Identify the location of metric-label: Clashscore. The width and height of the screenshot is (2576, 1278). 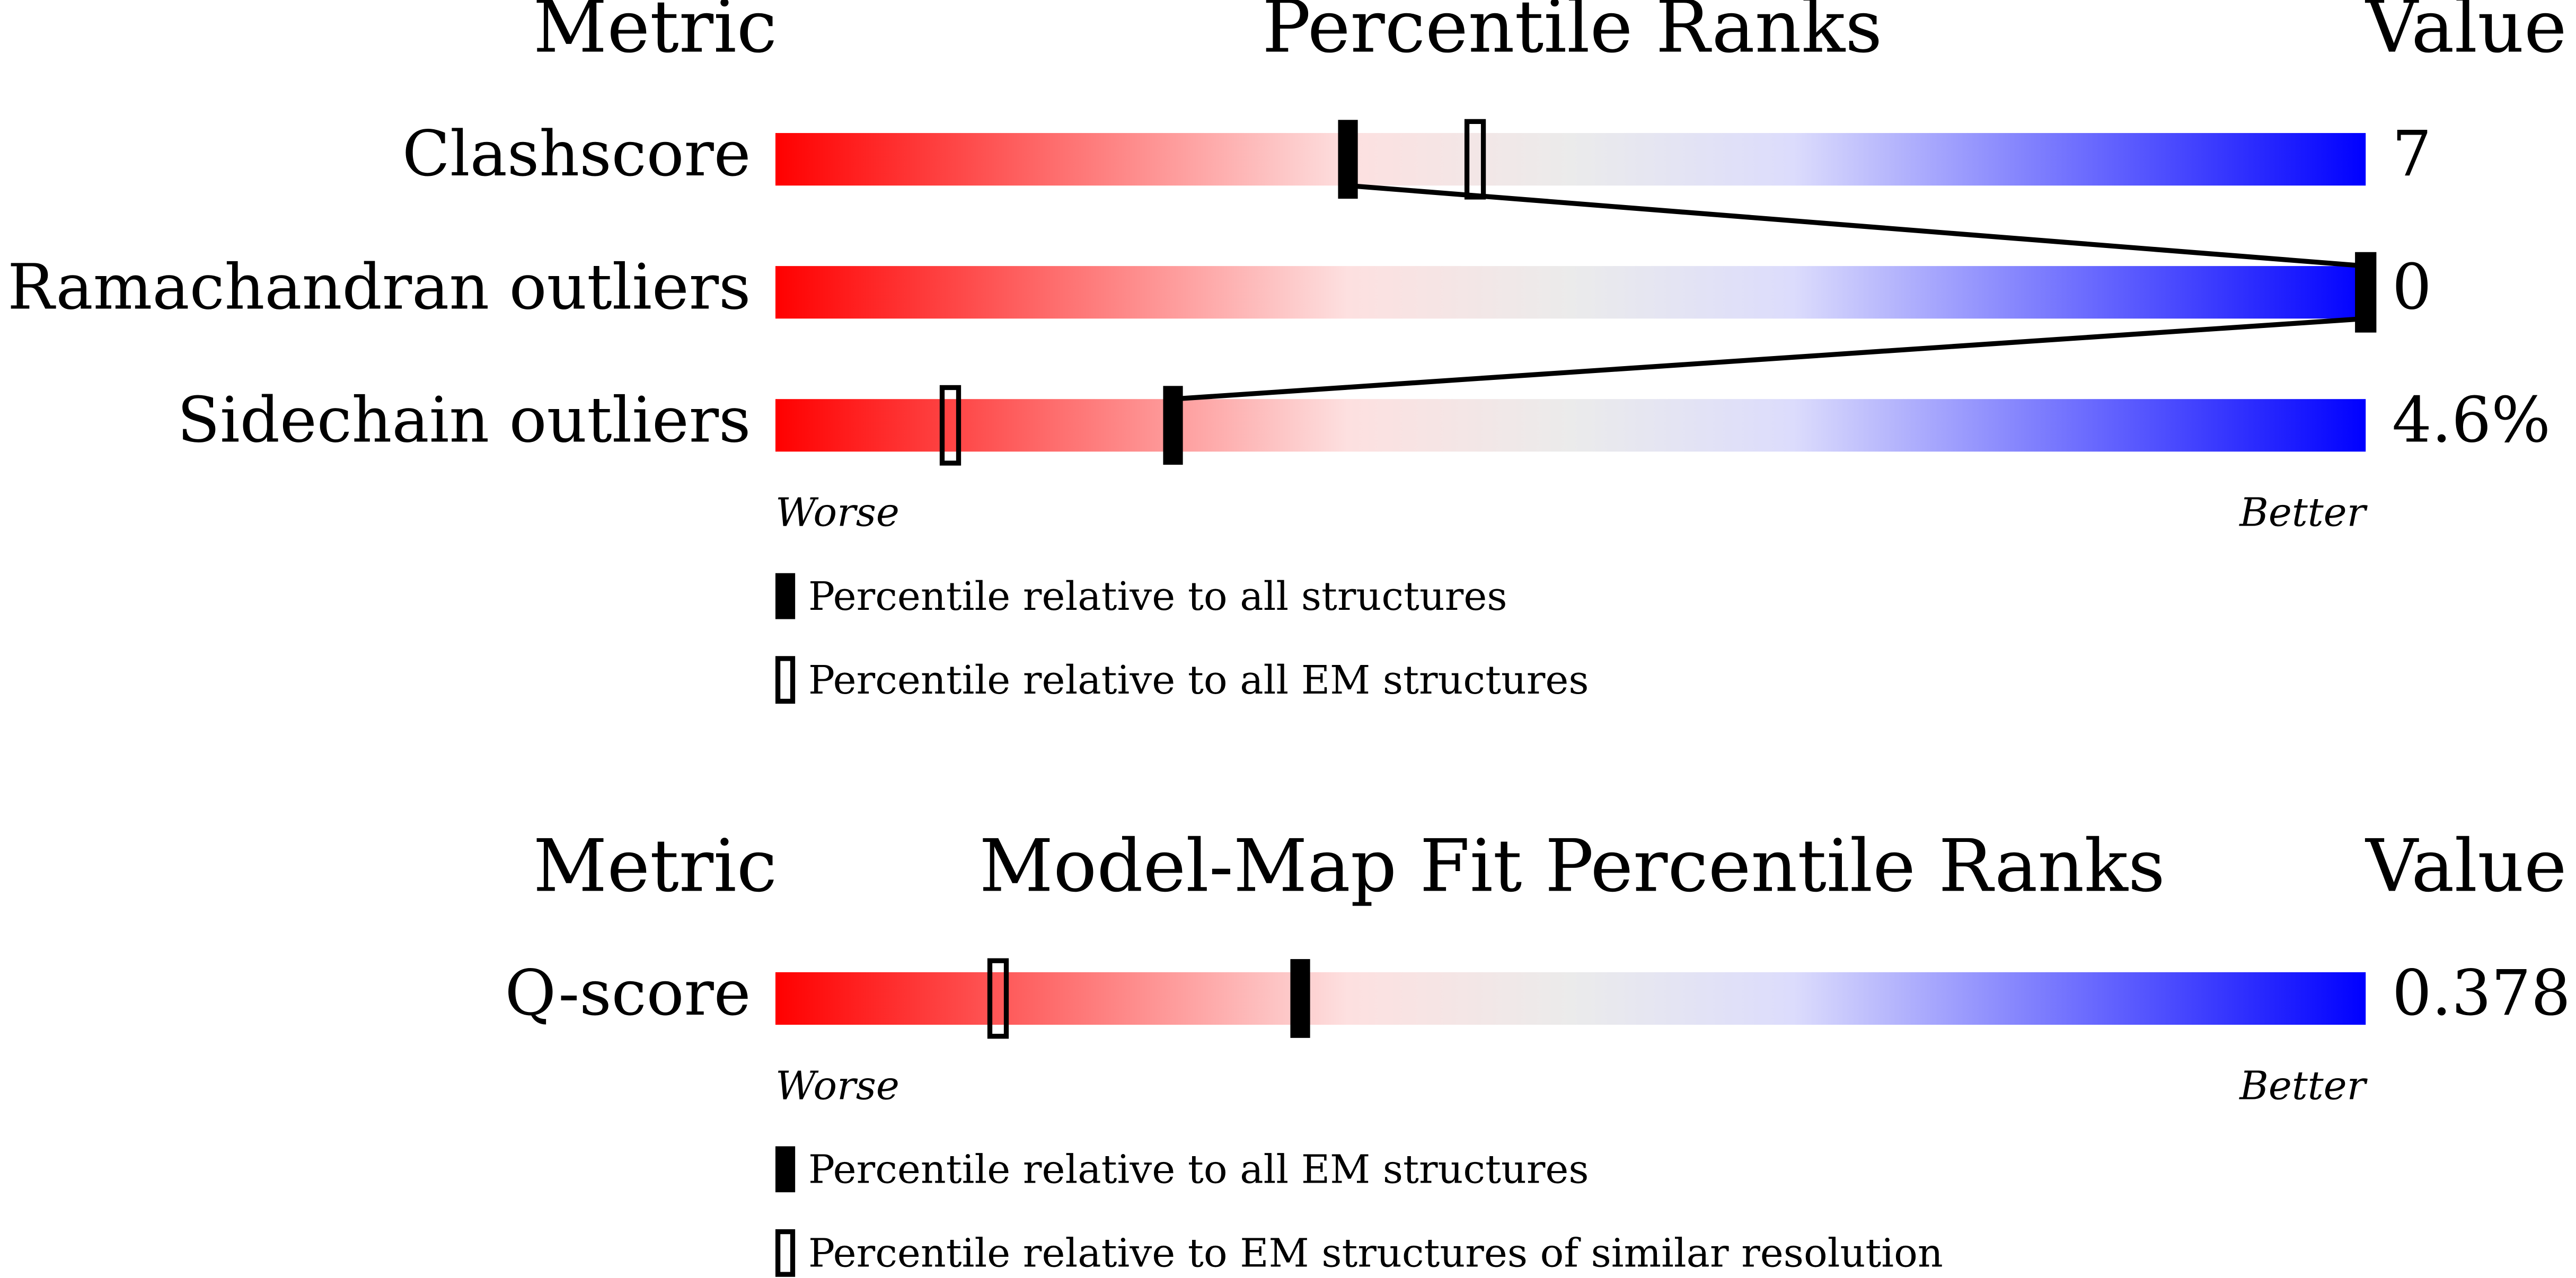
(576, 154).